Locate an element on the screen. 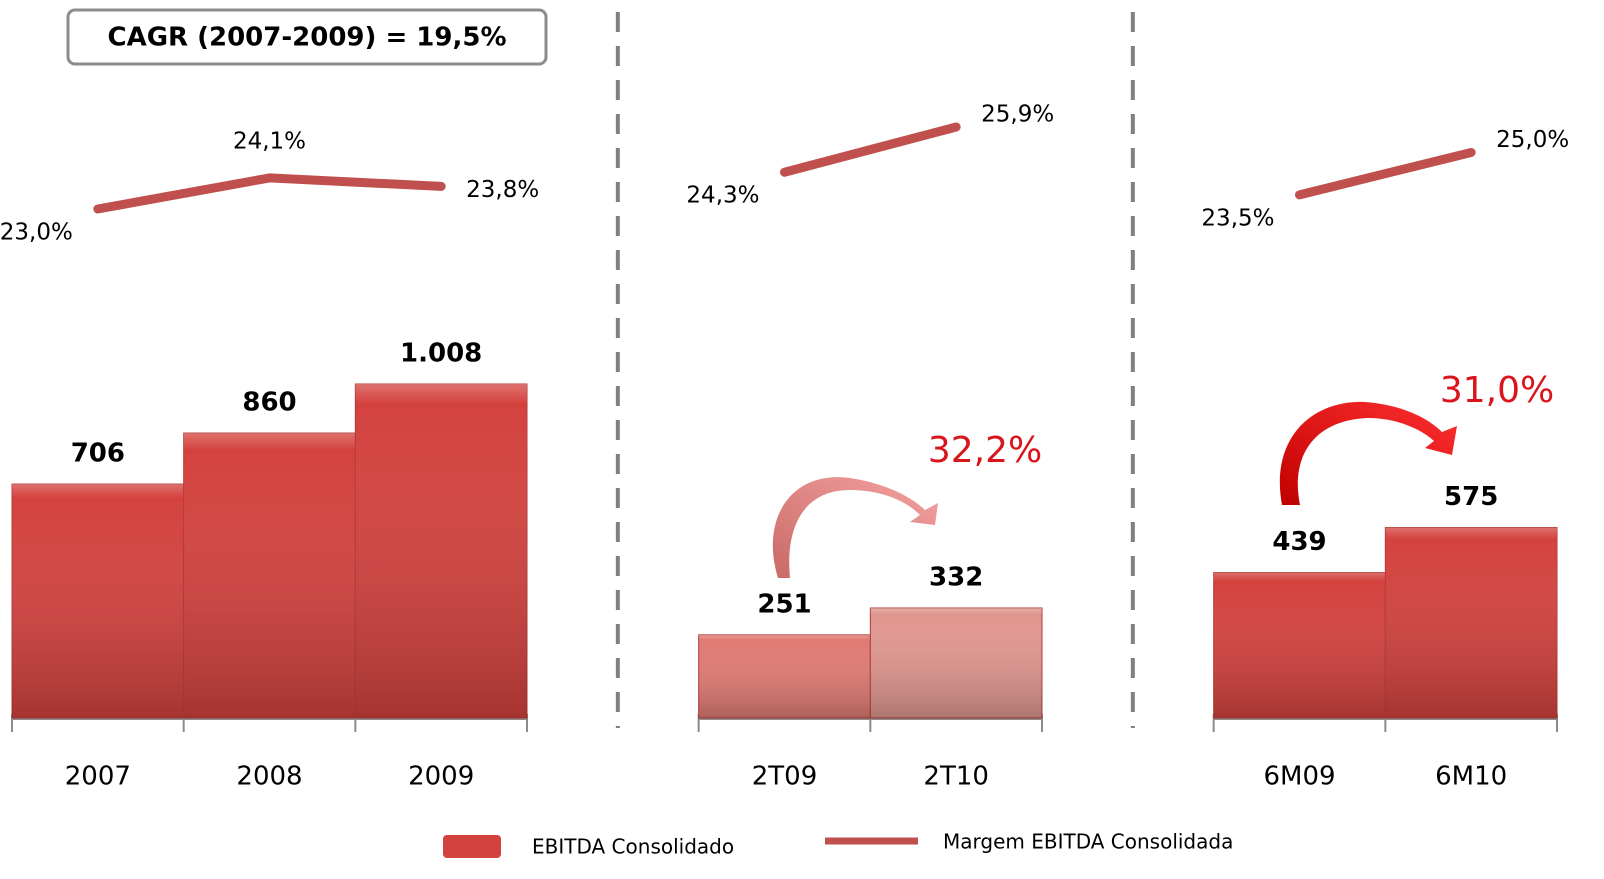 Image resolution: width=1604 pixels, height=879 pixels. legend-swatch is located at coordinates (472, 846).